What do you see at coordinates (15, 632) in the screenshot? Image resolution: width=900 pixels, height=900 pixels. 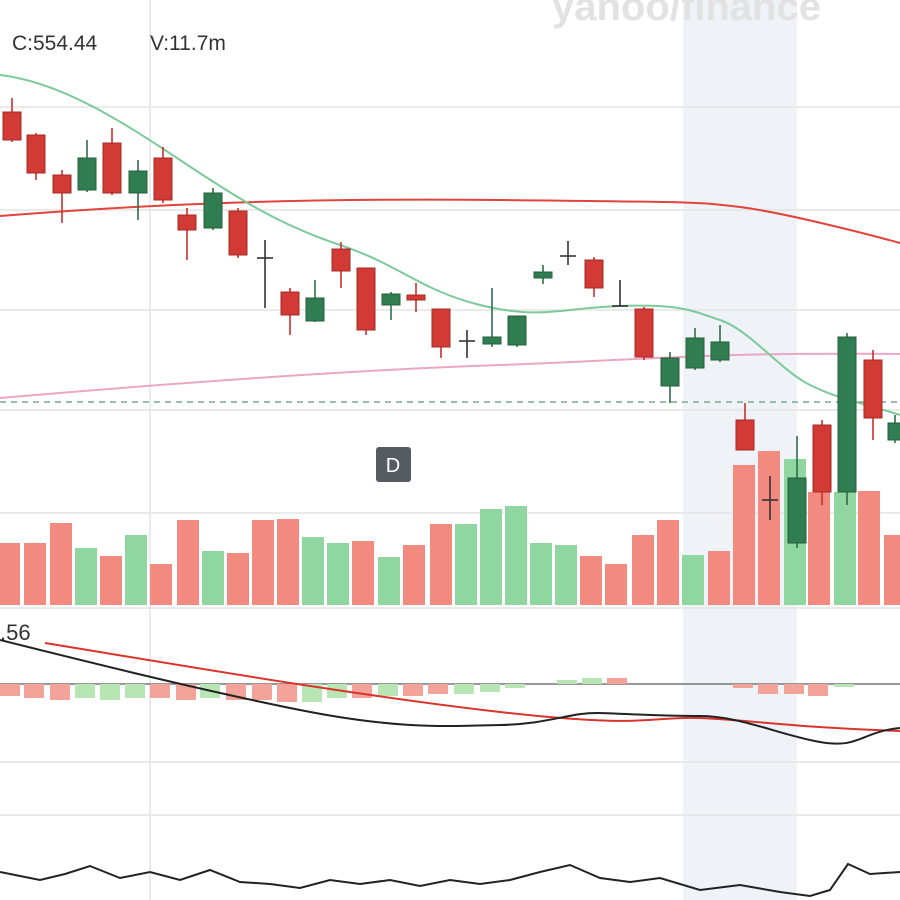 I see `indicator-label: .56` at bounding box center [15, 632].